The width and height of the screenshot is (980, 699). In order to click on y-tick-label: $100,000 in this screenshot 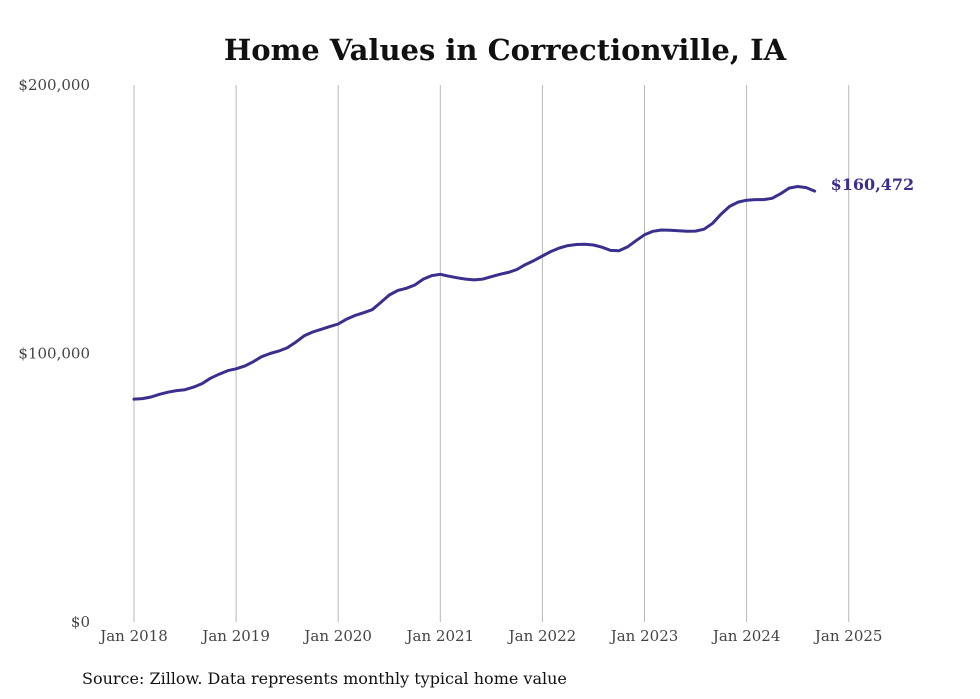, I will do `click(54, 354)`.